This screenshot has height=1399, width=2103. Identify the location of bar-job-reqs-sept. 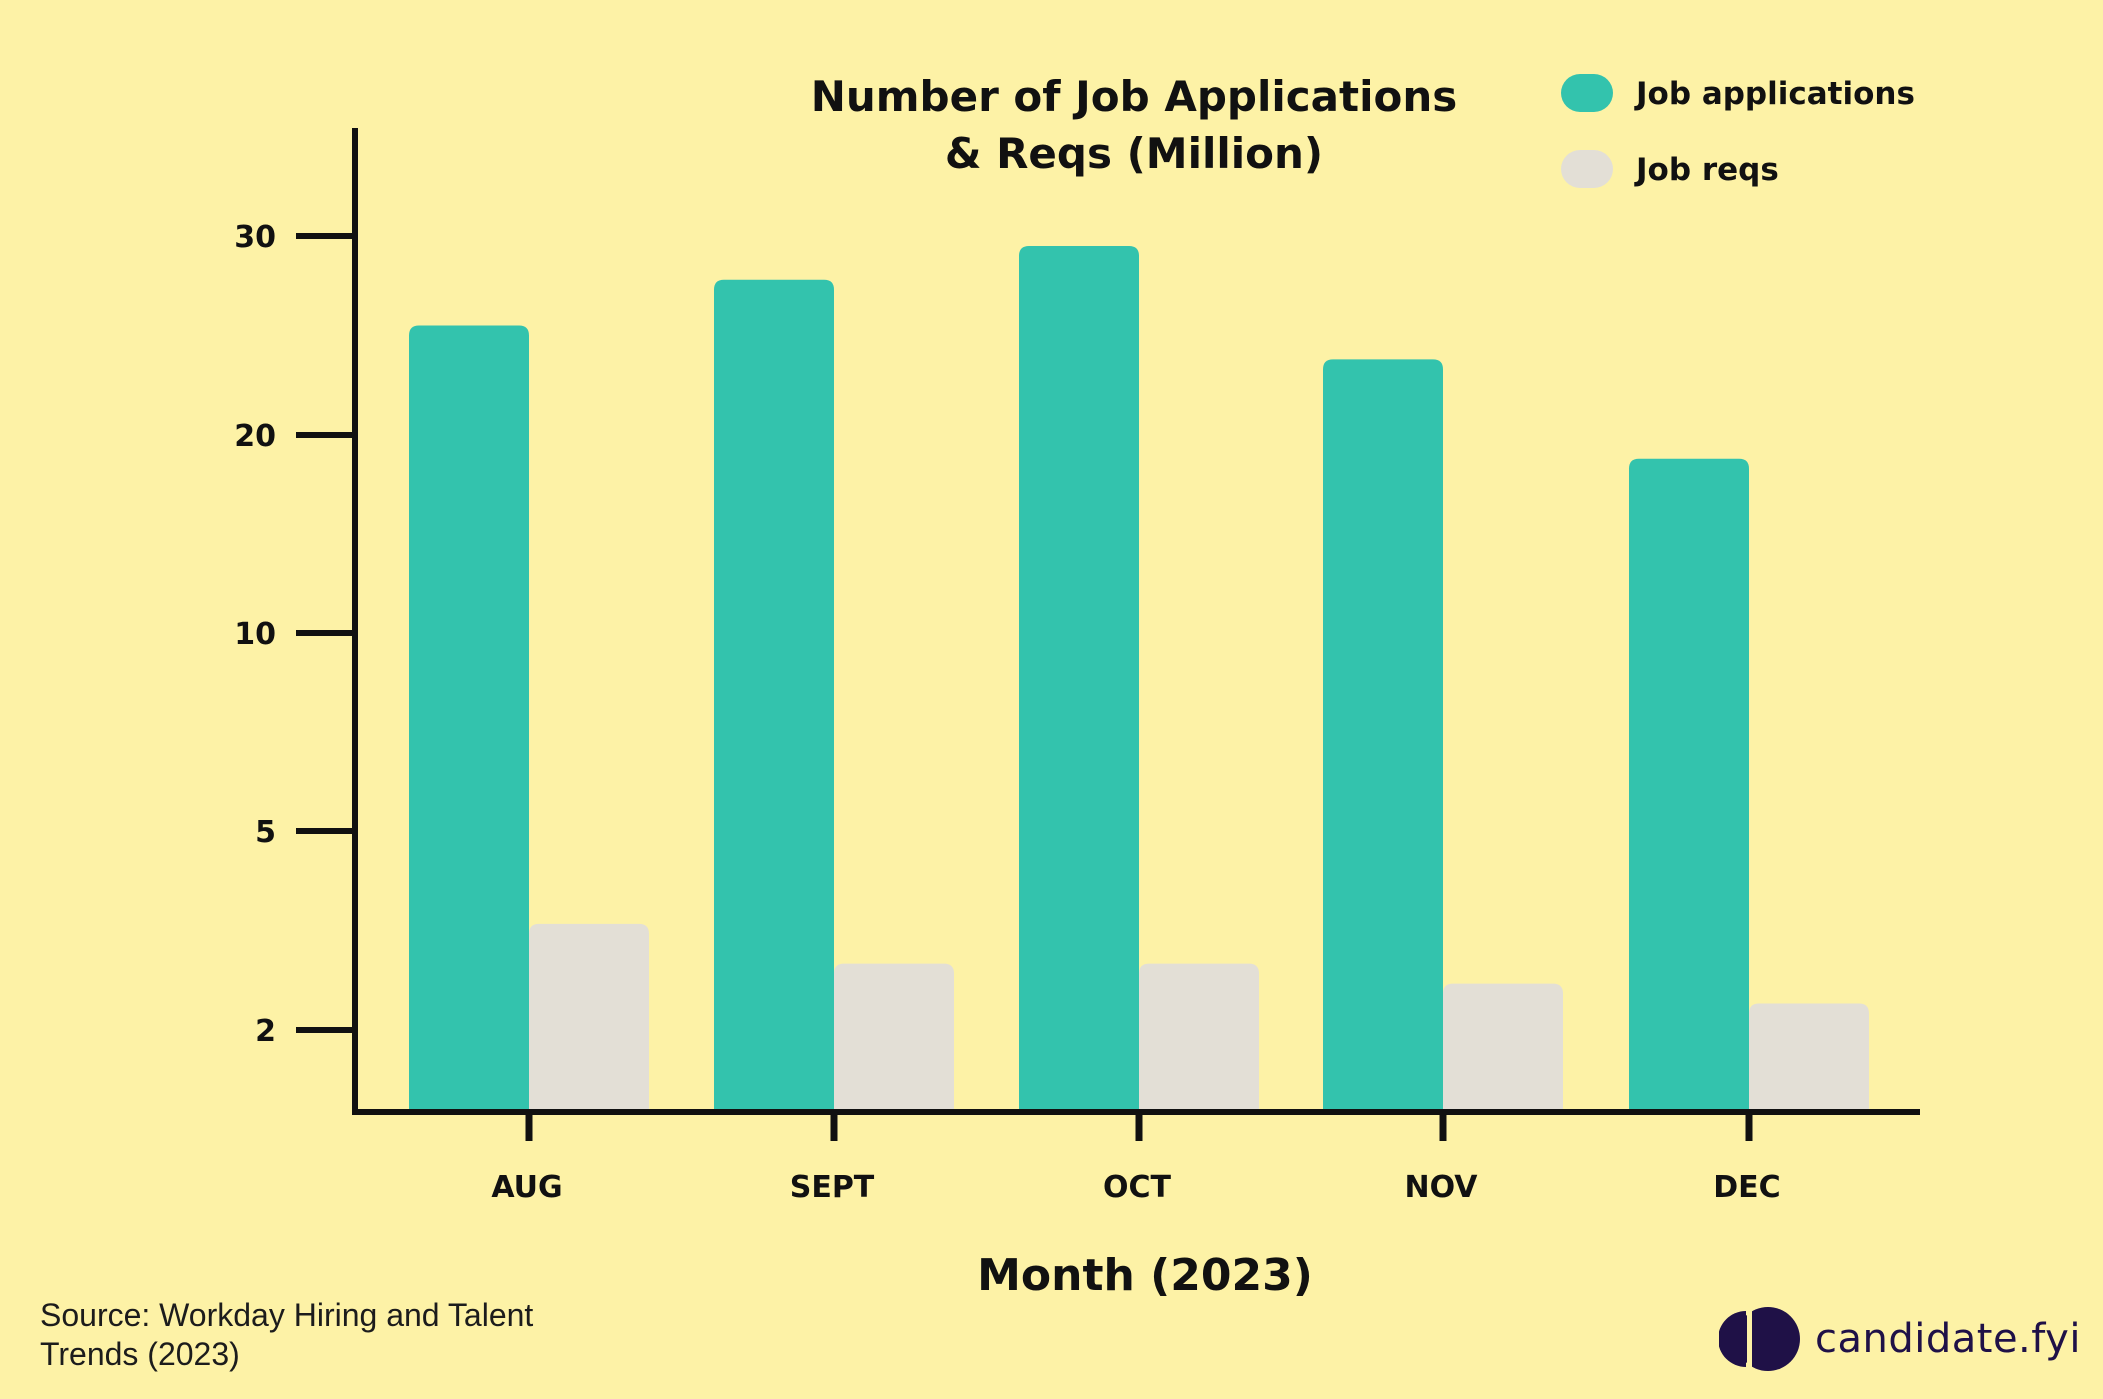
(894, 1037).